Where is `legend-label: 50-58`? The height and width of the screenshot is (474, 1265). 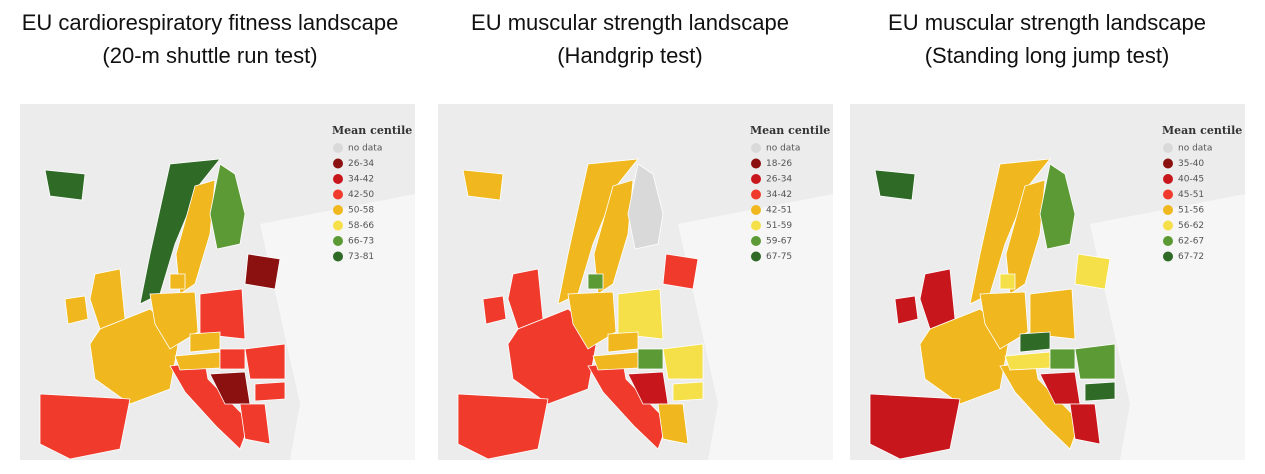
legend-label: 50-58 is located at coordinates (361, 211).